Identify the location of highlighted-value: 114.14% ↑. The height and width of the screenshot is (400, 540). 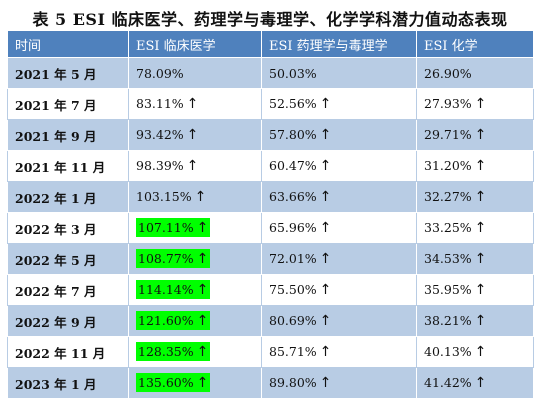
(173, 289).